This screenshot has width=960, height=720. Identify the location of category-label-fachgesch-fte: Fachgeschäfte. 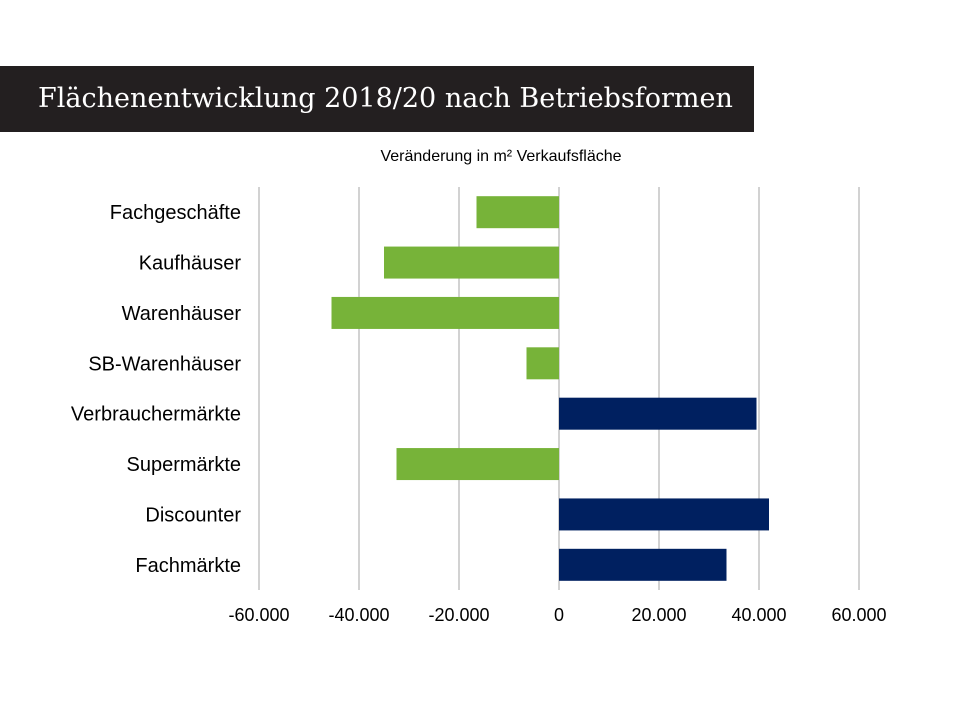
(175, 213).